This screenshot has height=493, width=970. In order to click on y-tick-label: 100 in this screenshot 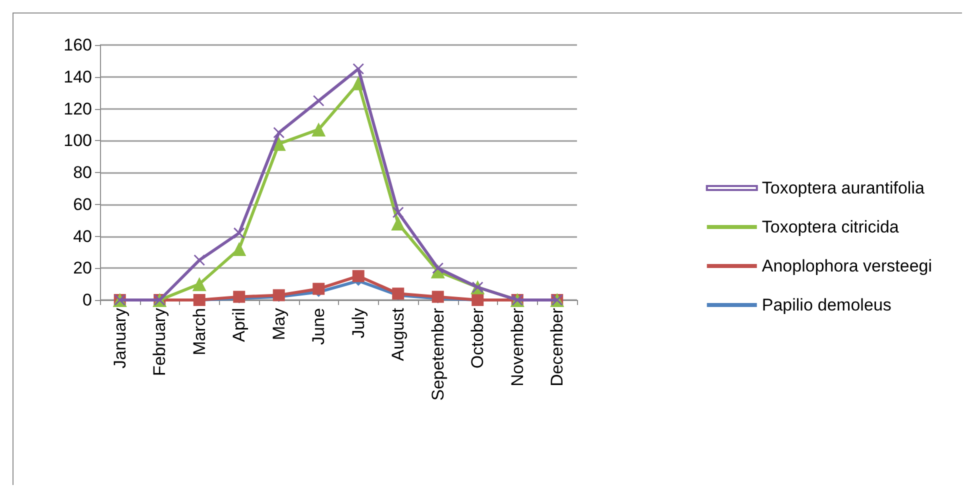, I will do `click(78, 140)`.